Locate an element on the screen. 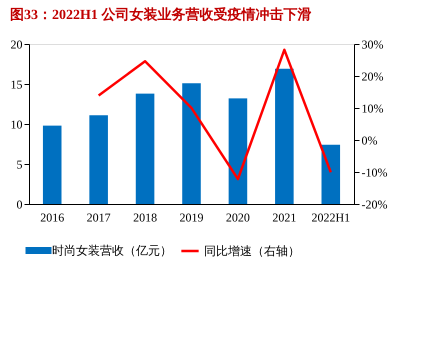  y2-tick-label: 20% is located at coordinates (373, 77).